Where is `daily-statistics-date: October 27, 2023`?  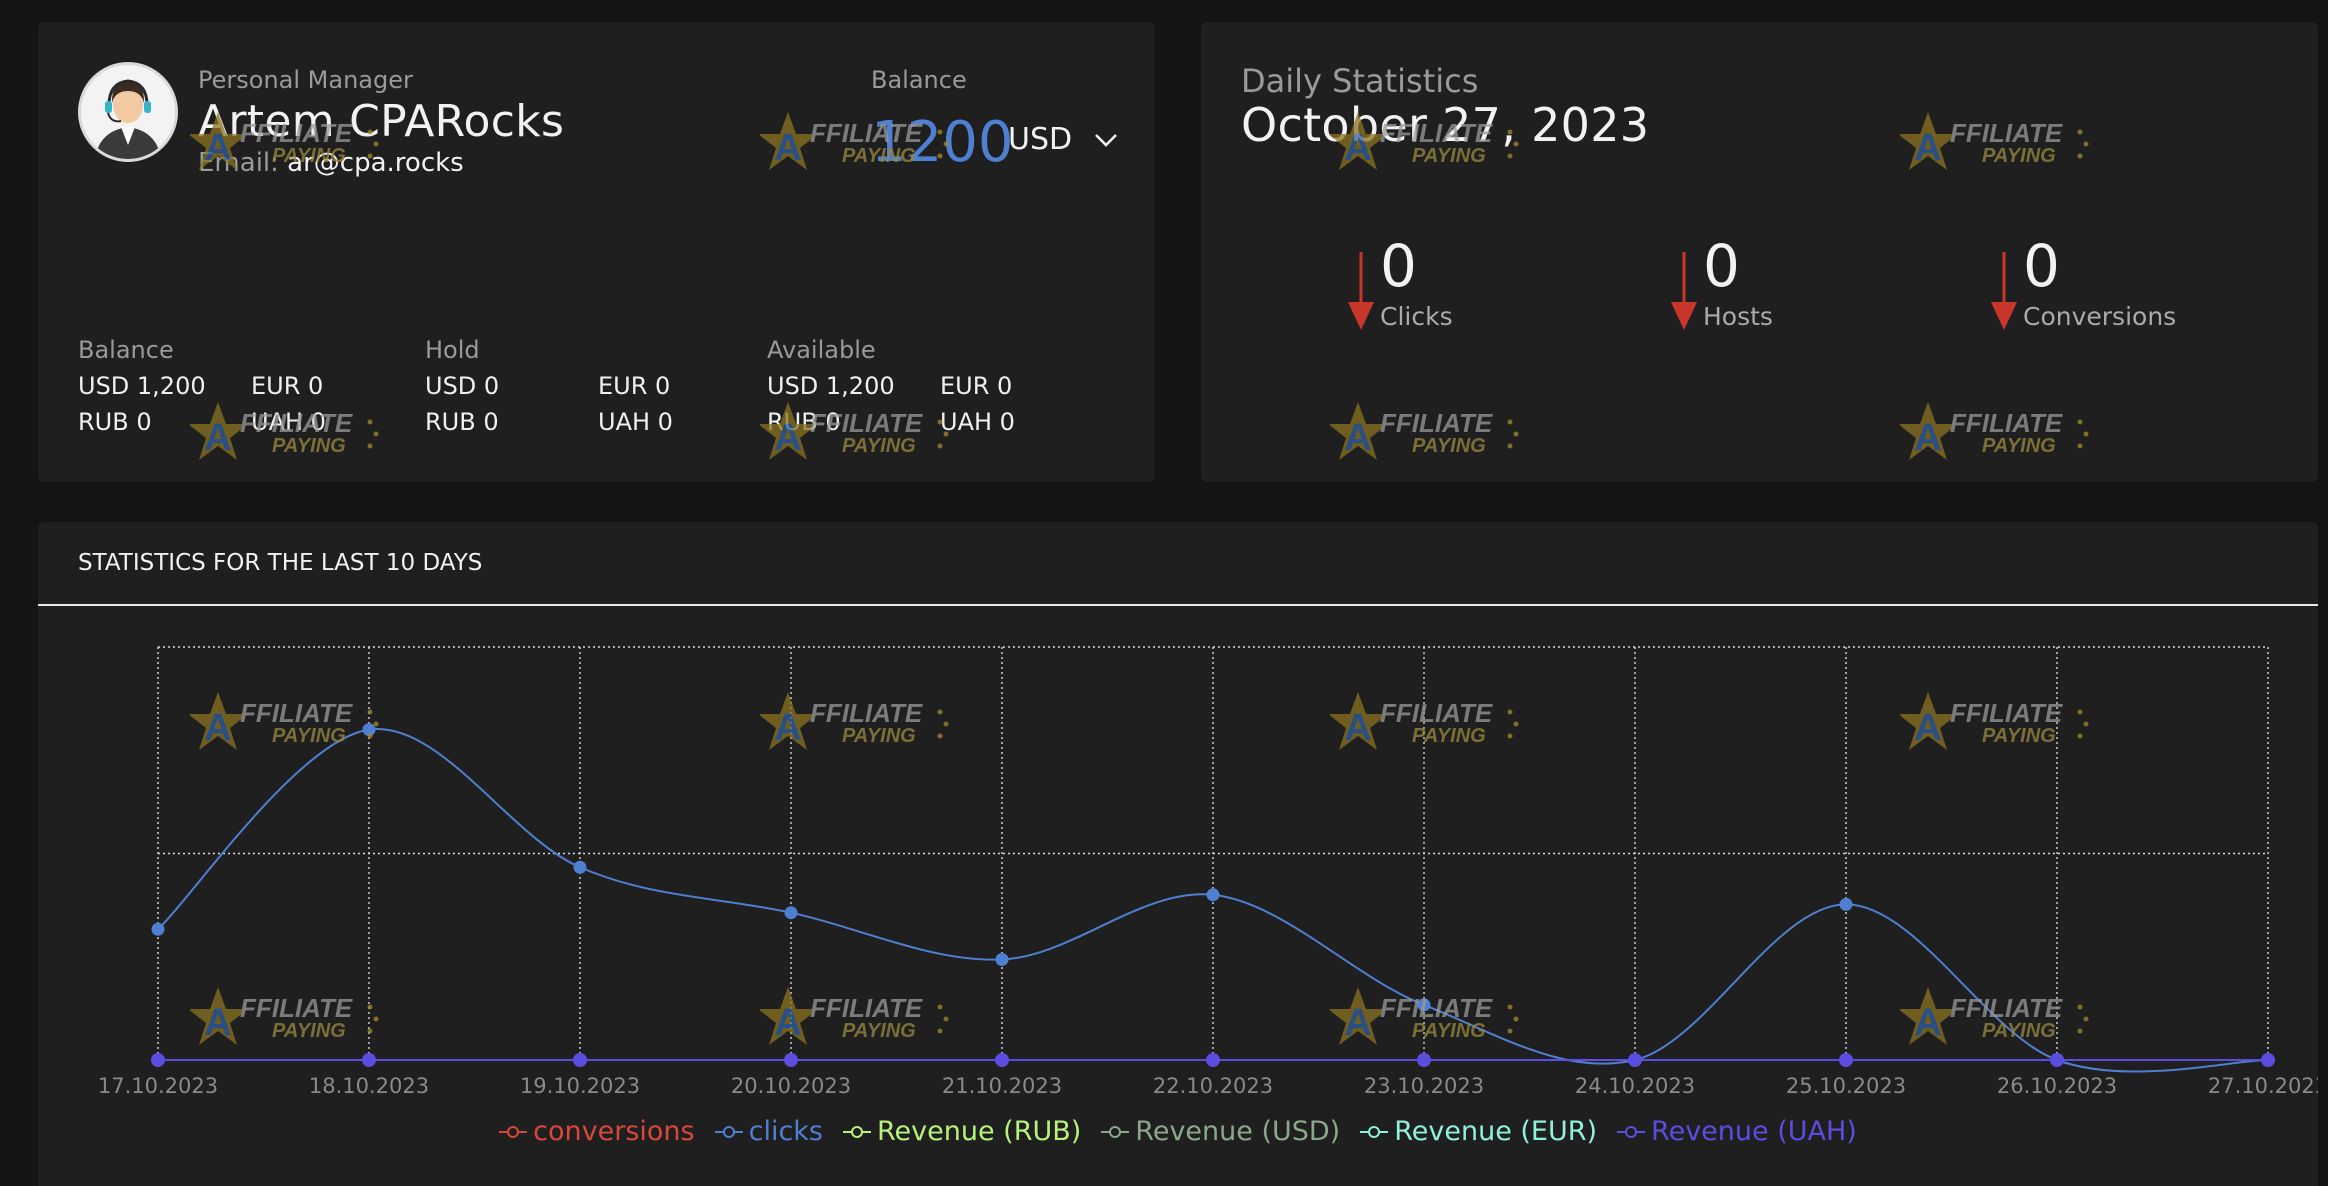 daily-statistics-date: October 27, 2023 is located at coordinates (1445, 125).